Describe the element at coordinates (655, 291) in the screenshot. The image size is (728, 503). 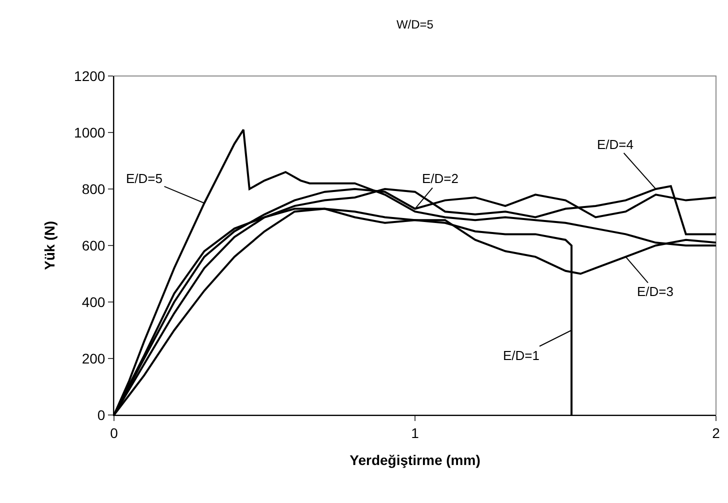
I see `annotation: E/D=3` at that location.